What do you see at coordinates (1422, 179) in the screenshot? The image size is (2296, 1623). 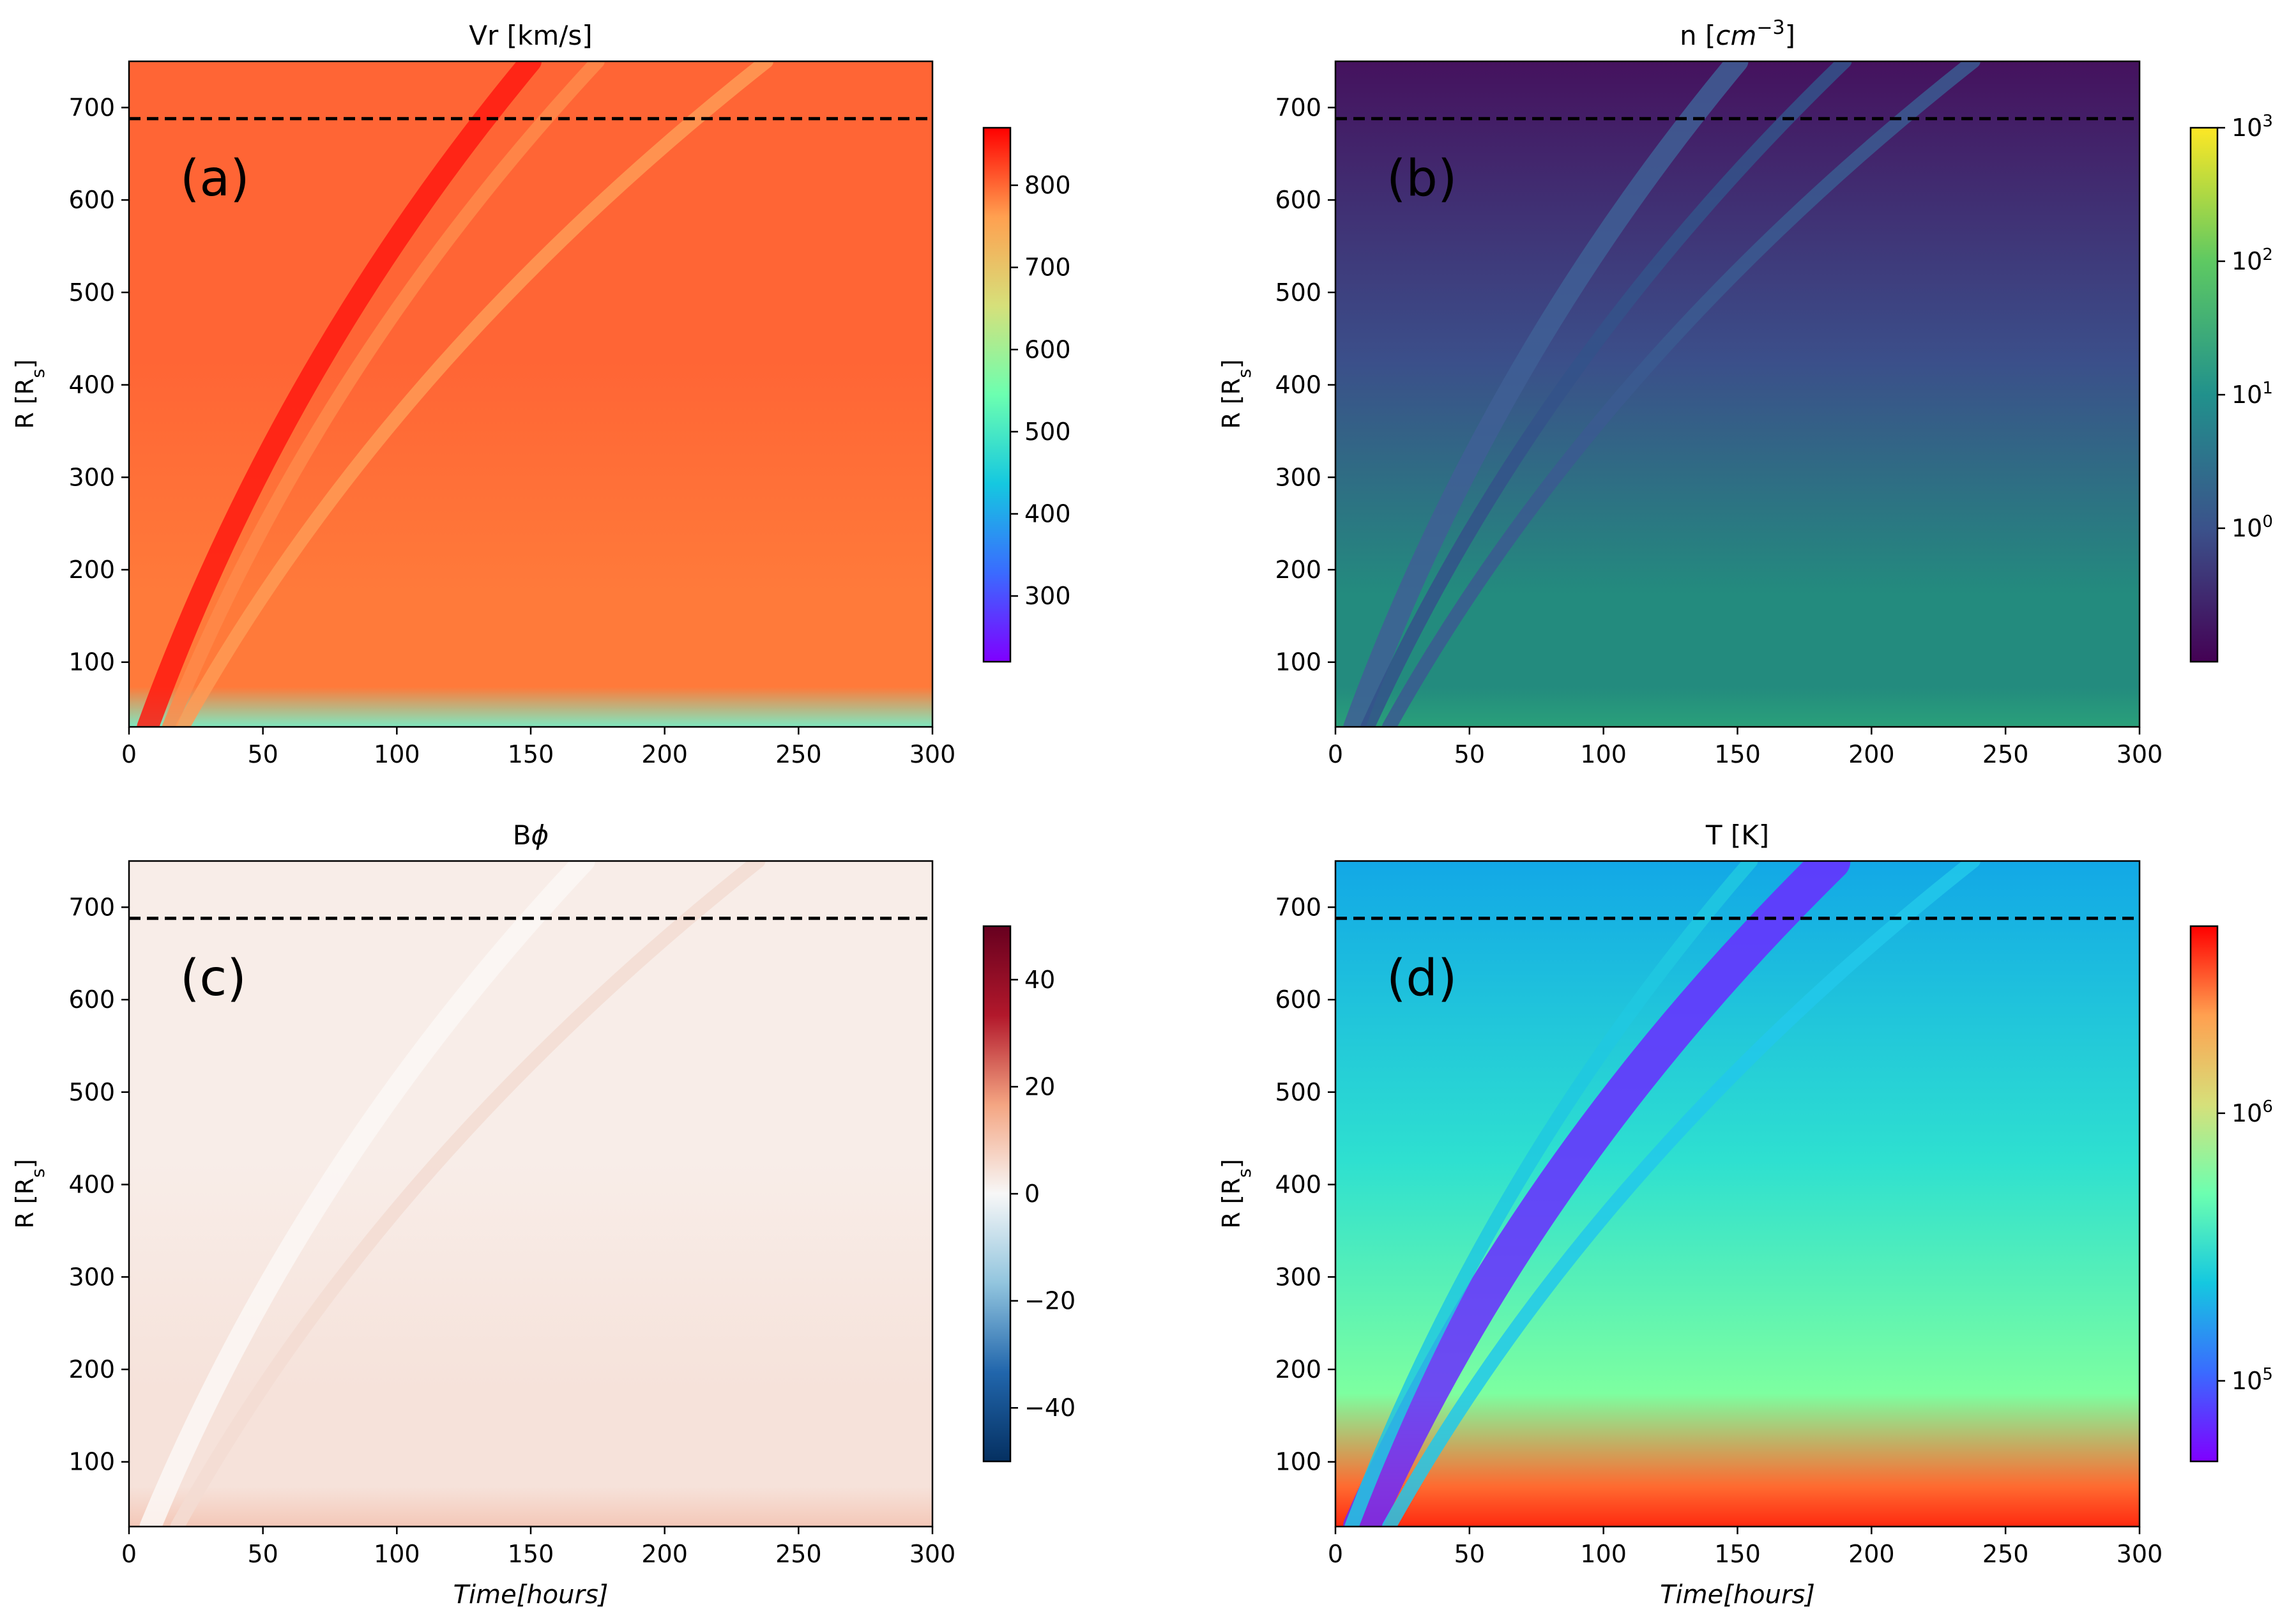 I see `panel-label: (b)` at bounding box center [1422, 179].